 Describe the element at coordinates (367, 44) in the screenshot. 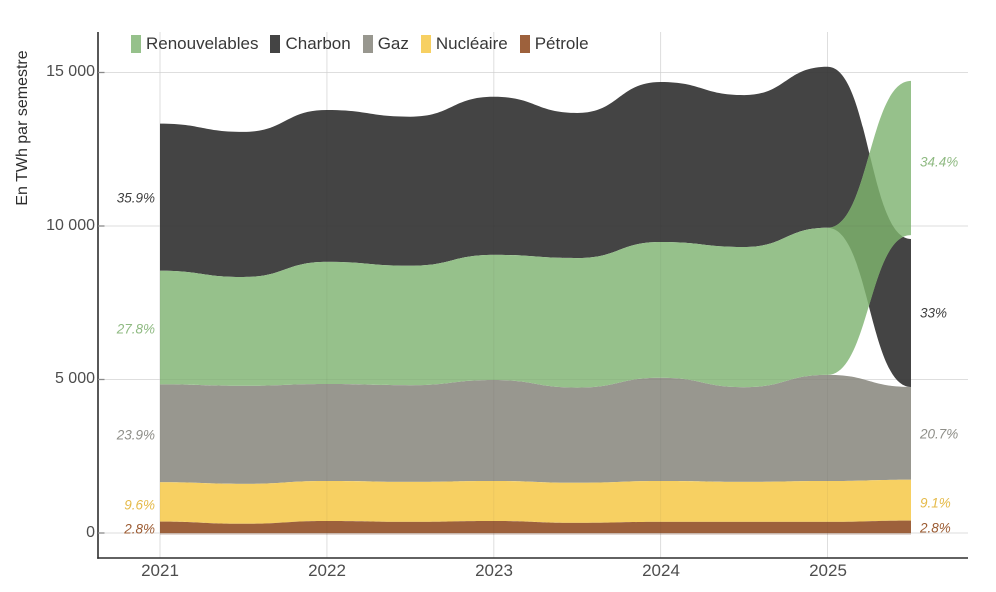

I see `gaz-swatch-icon` at that location.